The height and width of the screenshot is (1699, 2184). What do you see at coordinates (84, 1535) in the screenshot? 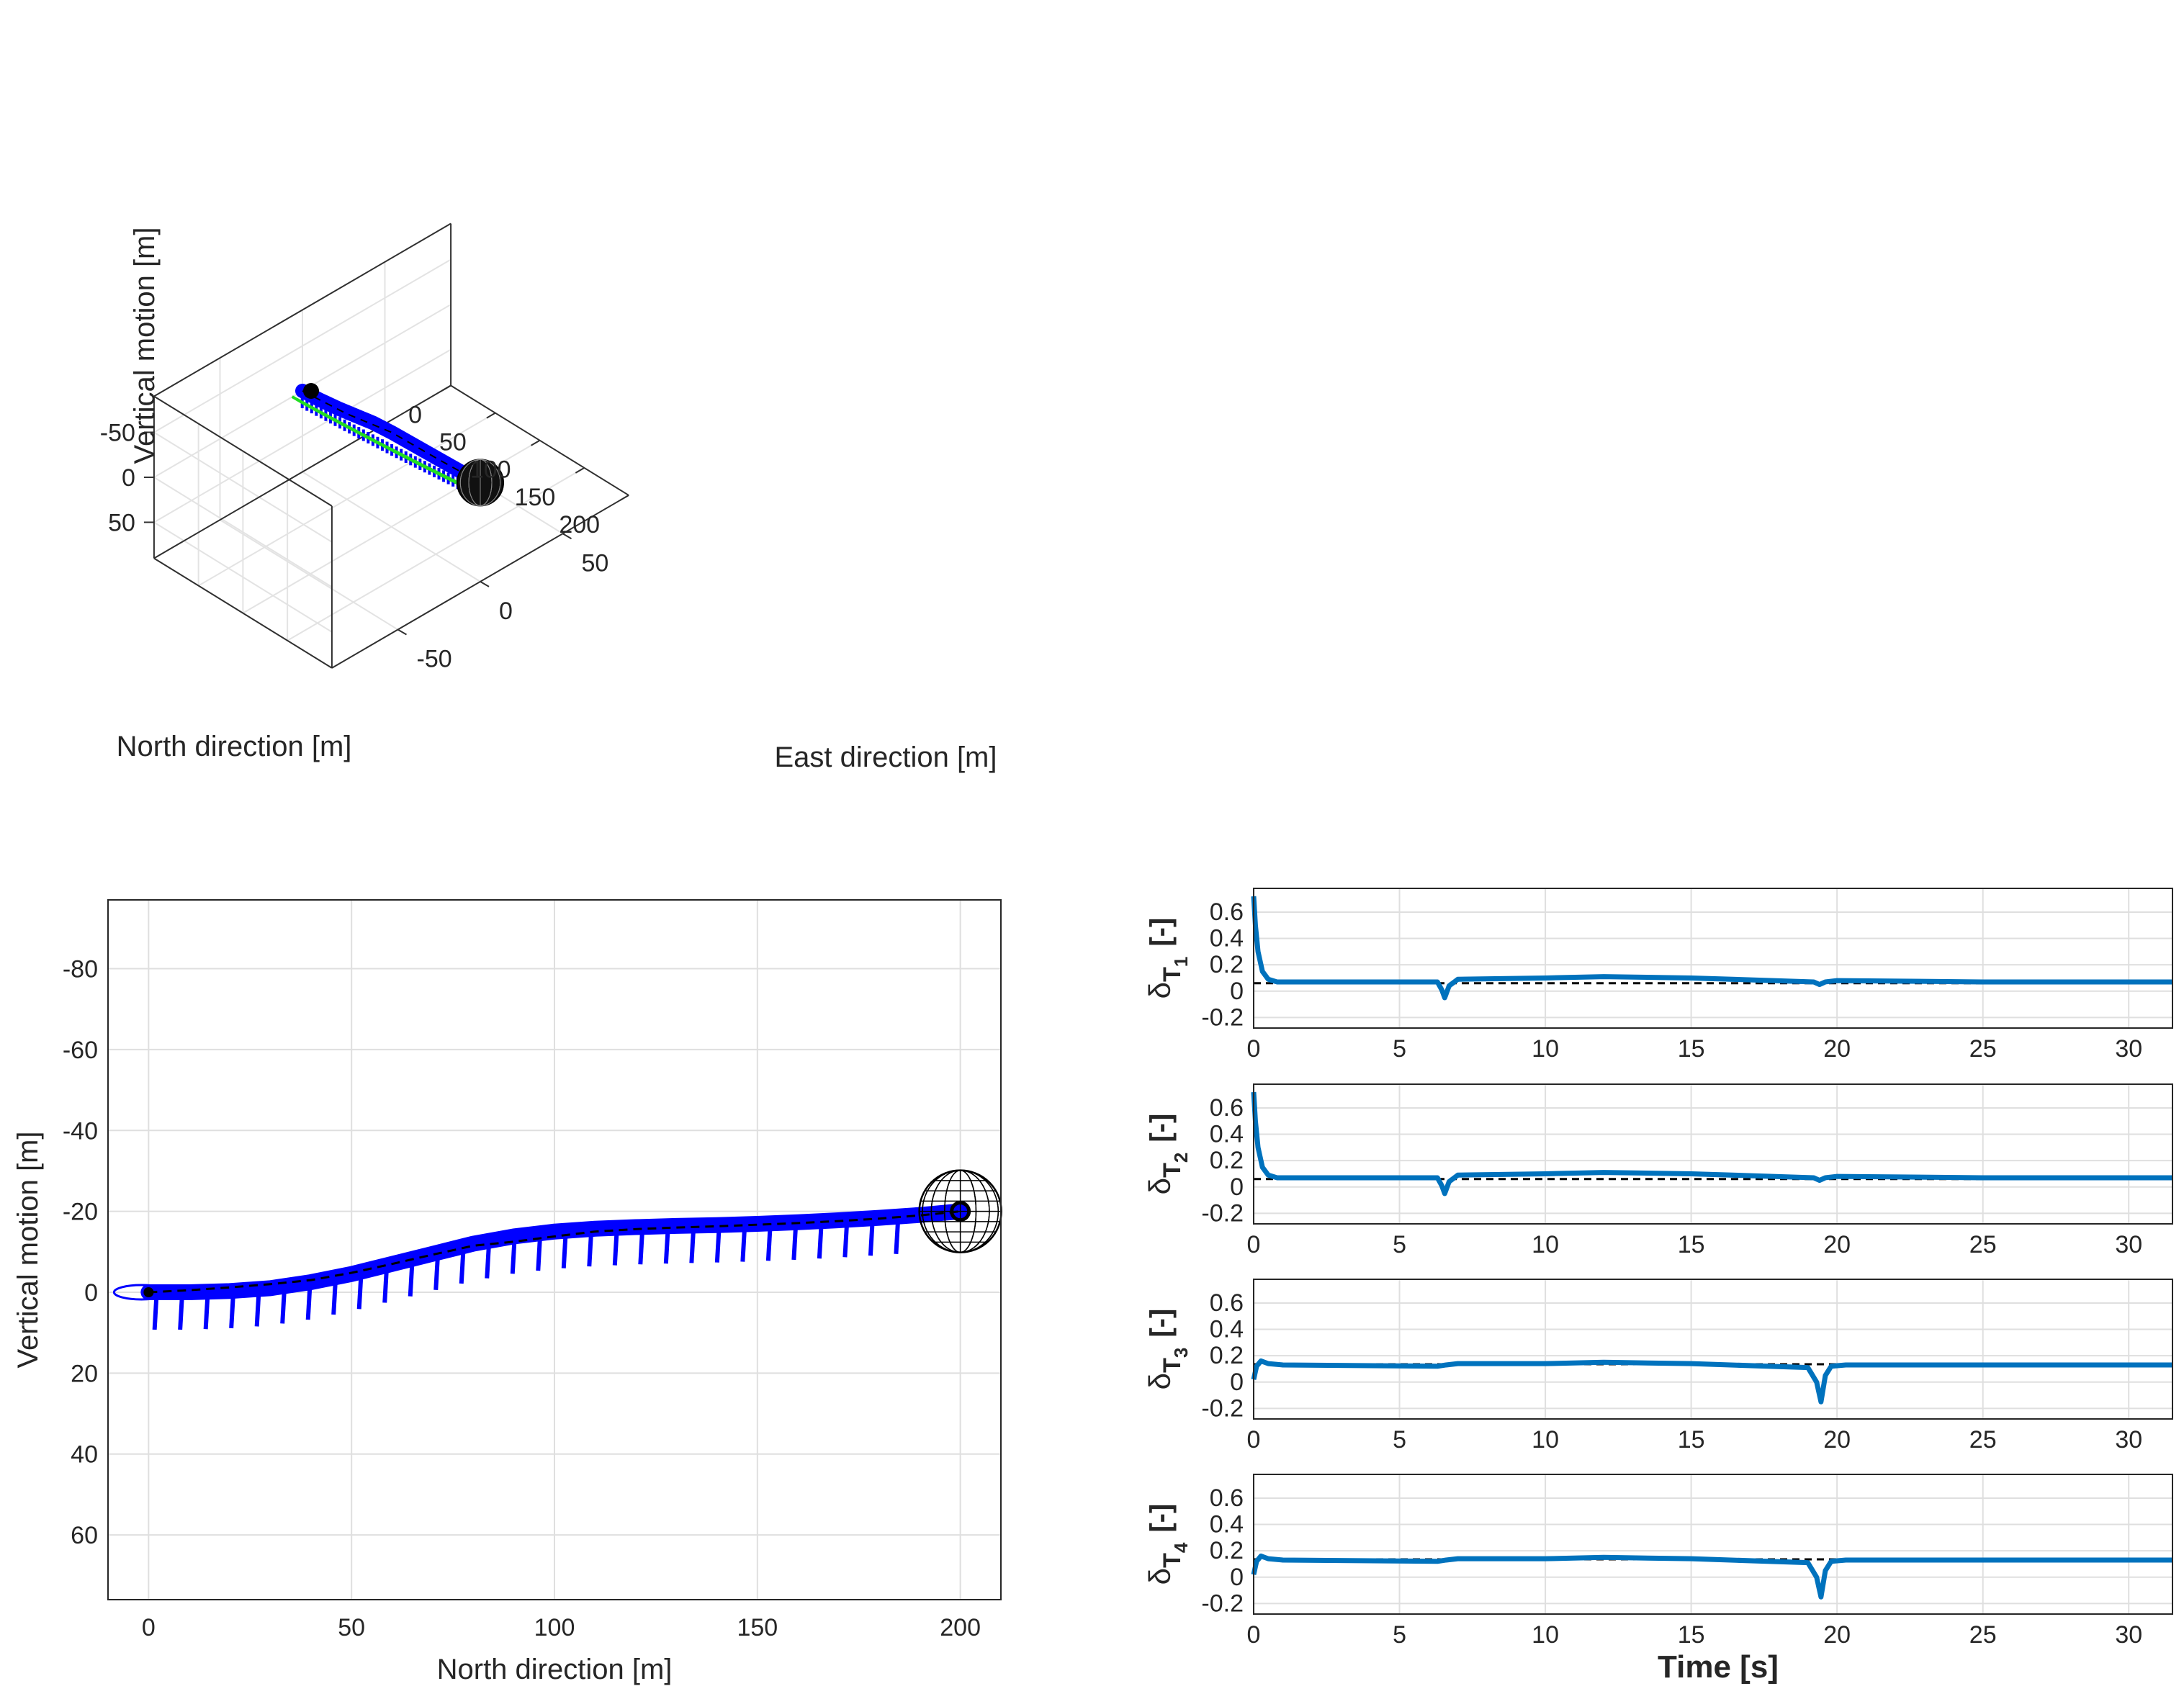
I see `side-view-y-tick: 60` at bounding box center [84, 1535].